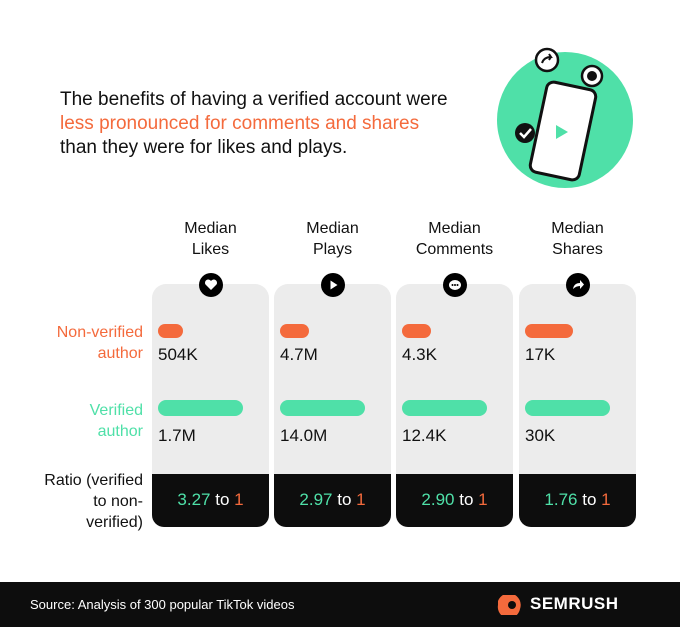 The image size is (680, 627). What do you see at coordinates (332, 239) in the screenshot?
I see `category-label: Median Plays` at bounding box center [332, 239].